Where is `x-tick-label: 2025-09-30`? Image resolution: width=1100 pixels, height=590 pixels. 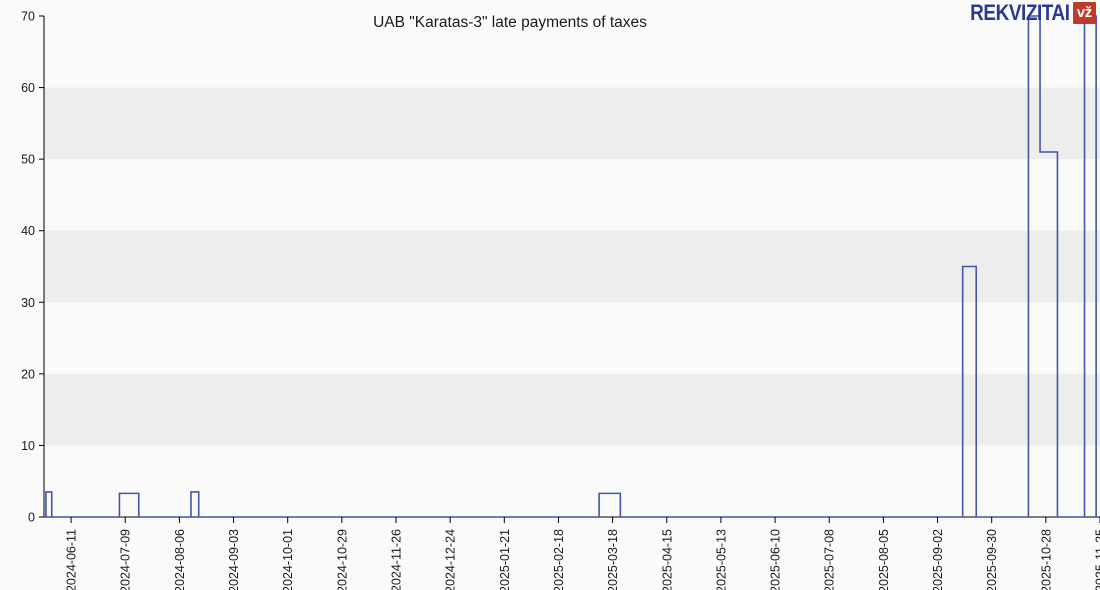
x-tick-label: 2025-09-30 is located at coordinates (992, 559).